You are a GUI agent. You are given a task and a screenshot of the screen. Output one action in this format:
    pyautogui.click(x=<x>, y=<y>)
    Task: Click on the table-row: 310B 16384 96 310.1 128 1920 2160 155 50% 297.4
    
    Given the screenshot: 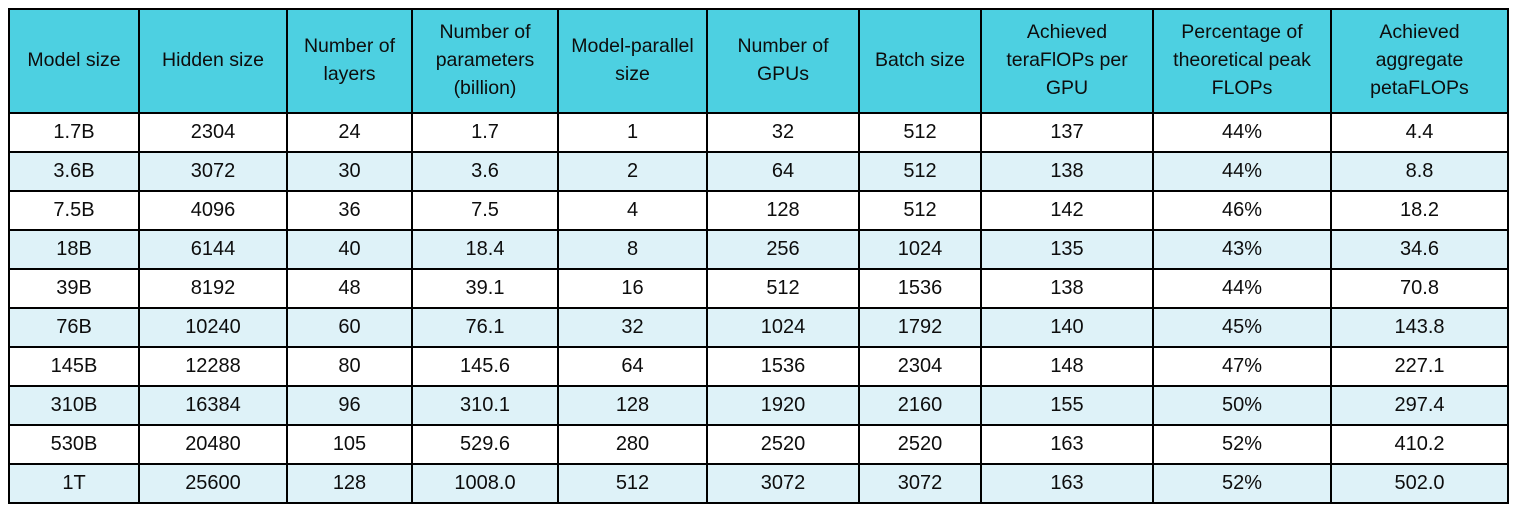 What is the action you would take?
    pyautogui.click(x=758, y=405)
    